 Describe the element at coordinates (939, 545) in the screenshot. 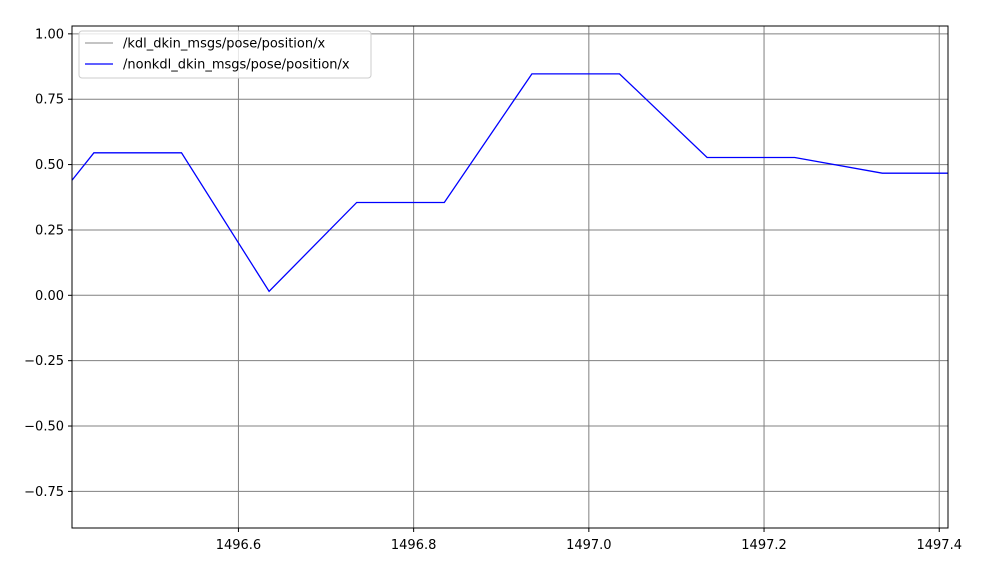

I see `x-tick-label: 1497.4` at that location.